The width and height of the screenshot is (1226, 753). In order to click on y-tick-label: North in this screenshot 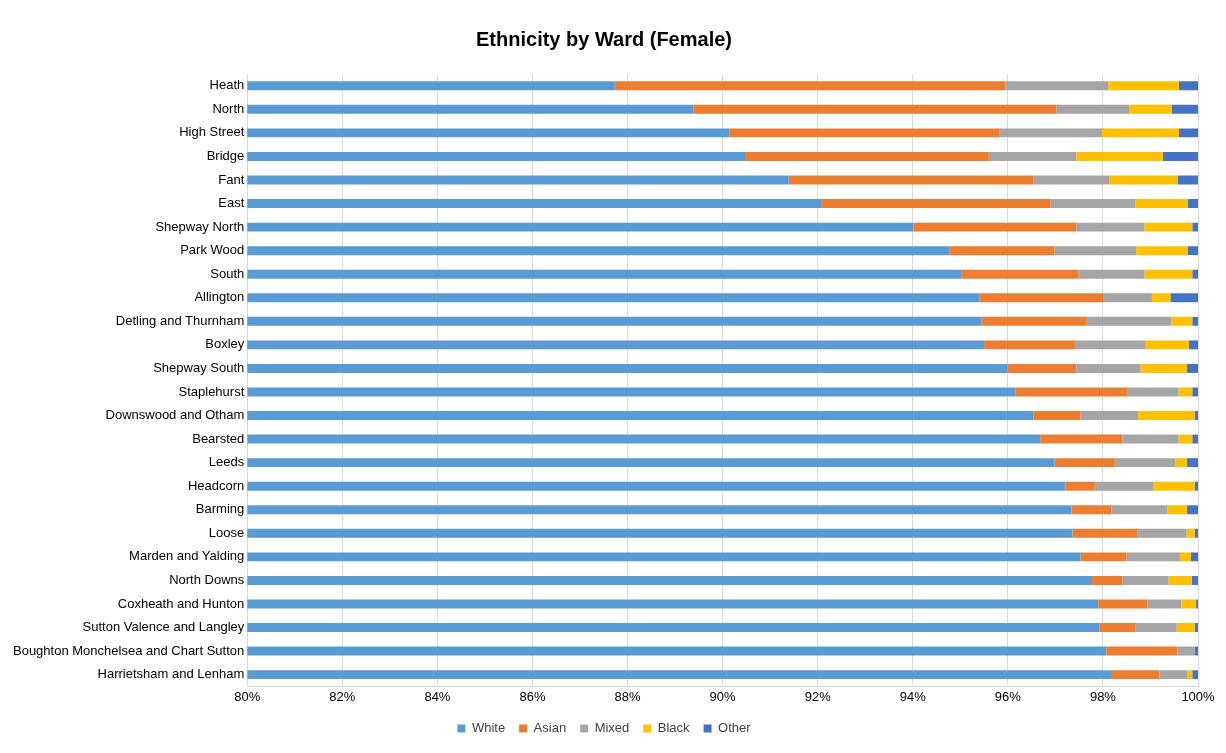, I will do `click(228, 108)`.